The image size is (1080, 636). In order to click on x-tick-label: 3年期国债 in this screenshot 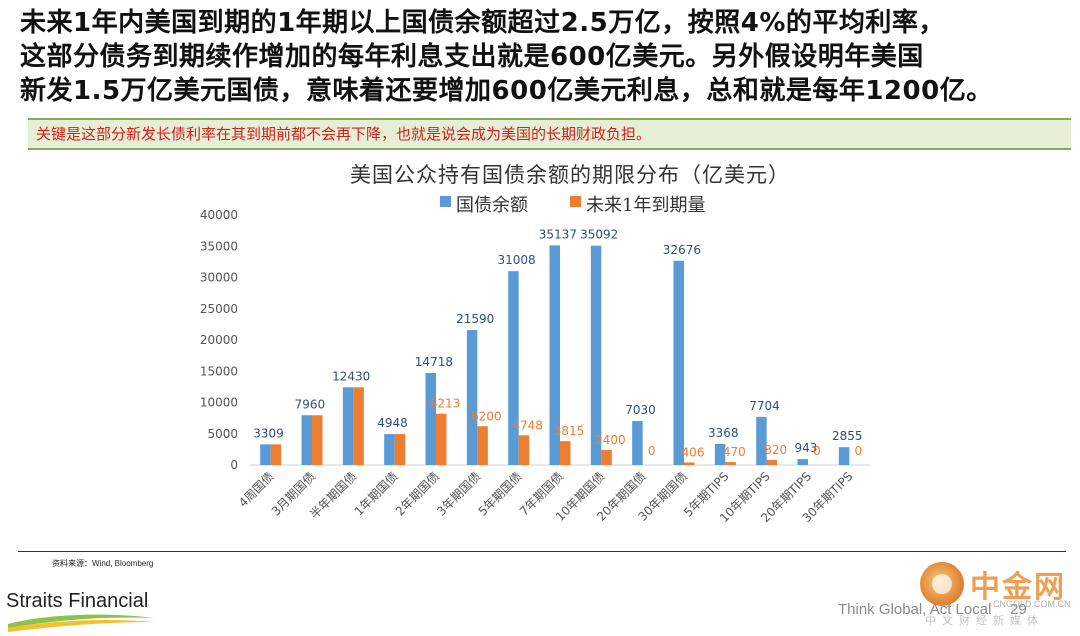, I will do `click(458, 493)`.